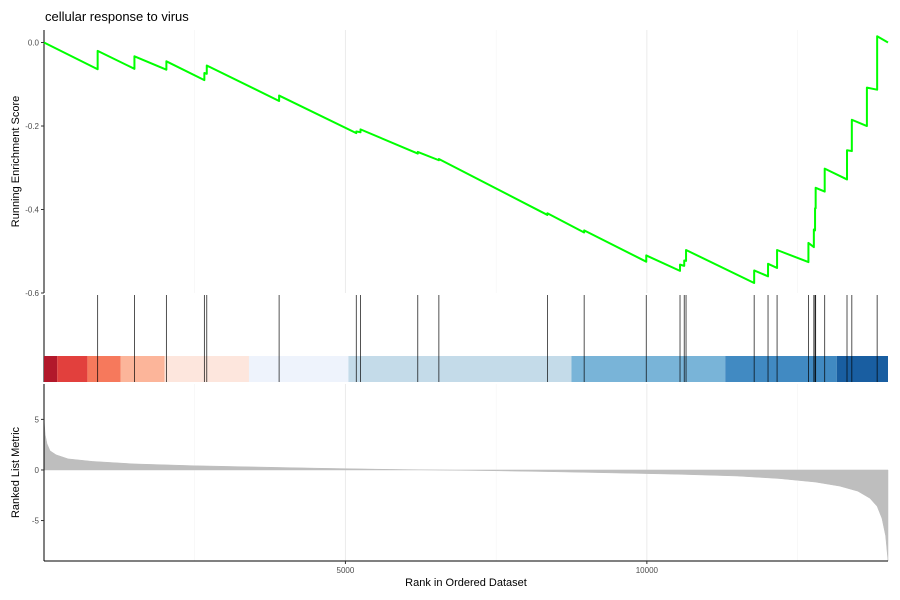 This screenshot has width=900, height=600. What do you see at coordinates (346, 570) in the screenshot?
I see `x-tick-label: 5000` at bounding box center [346, 570].